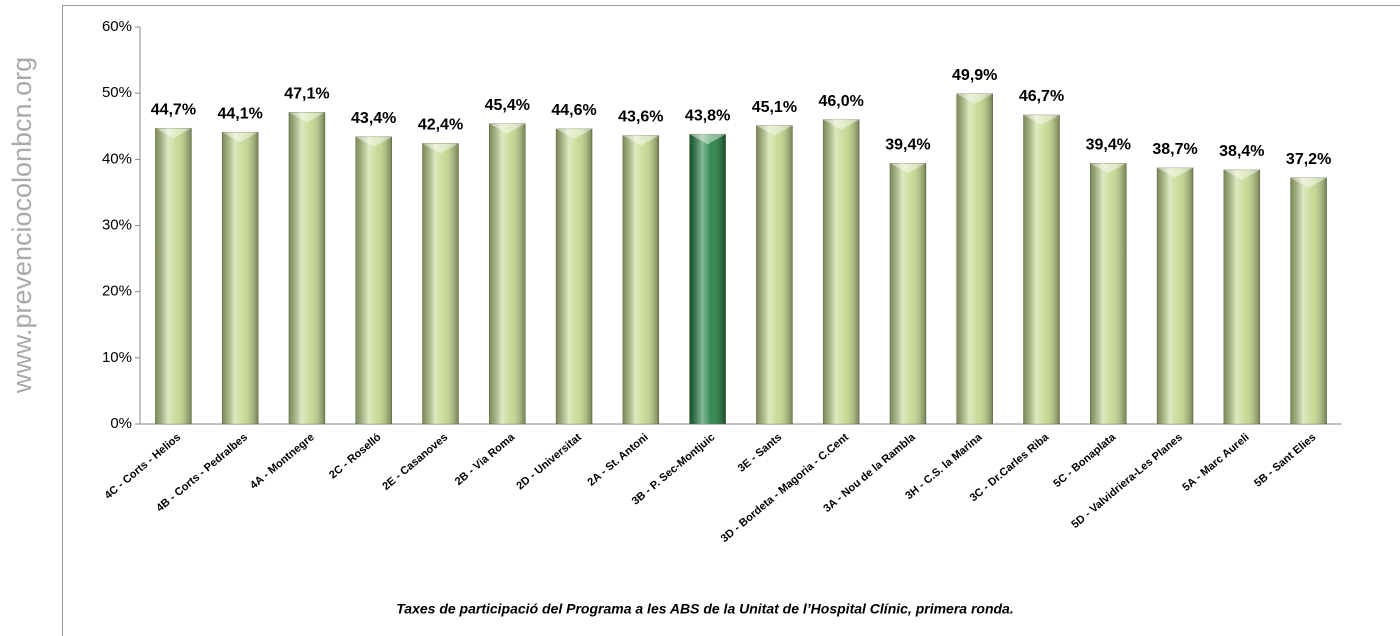  Describe the element at coordinates (1241, 151) in the screenshot. I see `value-label: 38,4%` at that location.